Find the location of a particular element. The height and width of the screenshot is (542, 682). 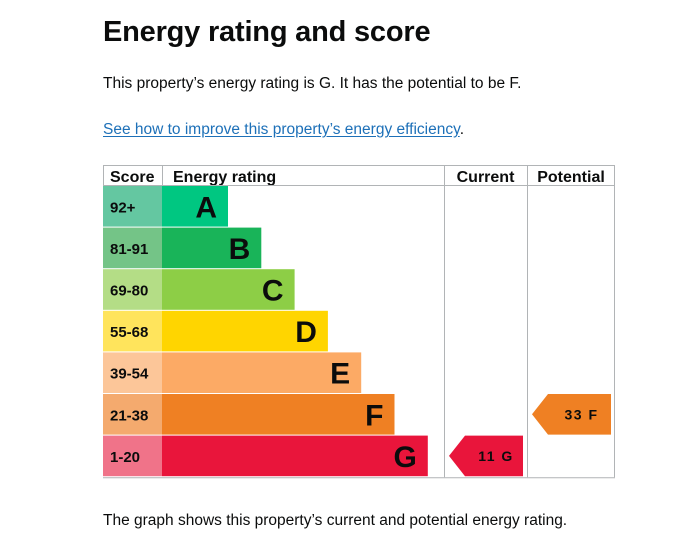

band-b-score-range: 81-91 is located at coordinates (129, 249).